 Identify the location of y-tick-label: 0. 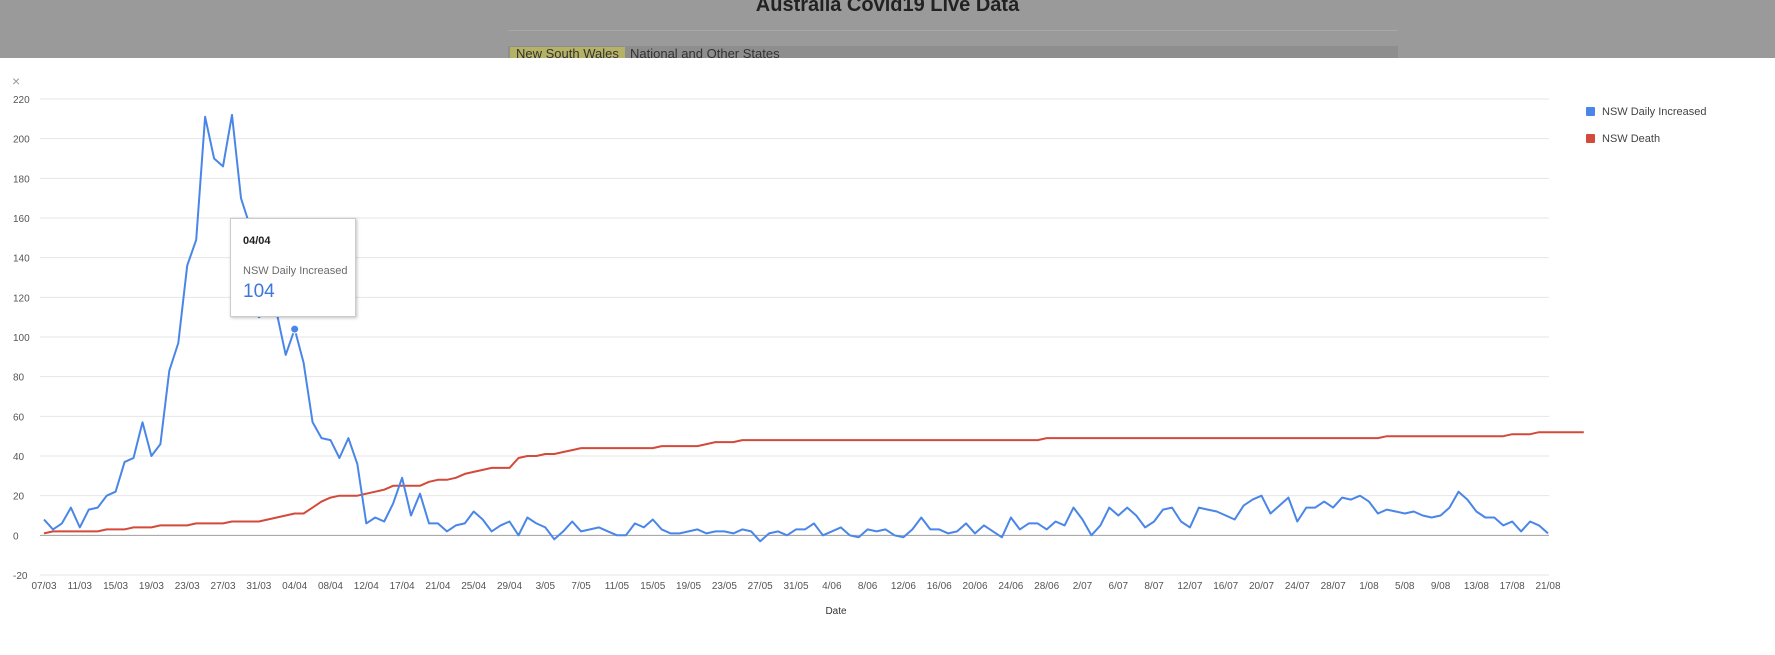
(16, 536).